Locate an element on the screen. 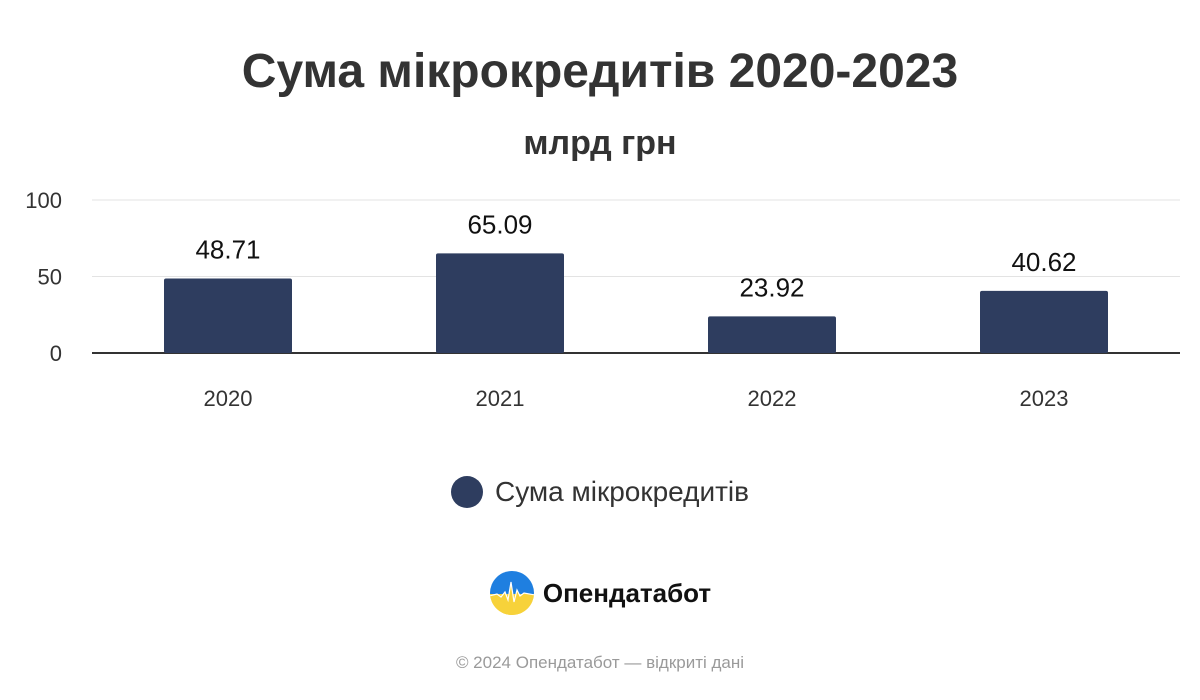  bars is located at coordinates (636, 303).